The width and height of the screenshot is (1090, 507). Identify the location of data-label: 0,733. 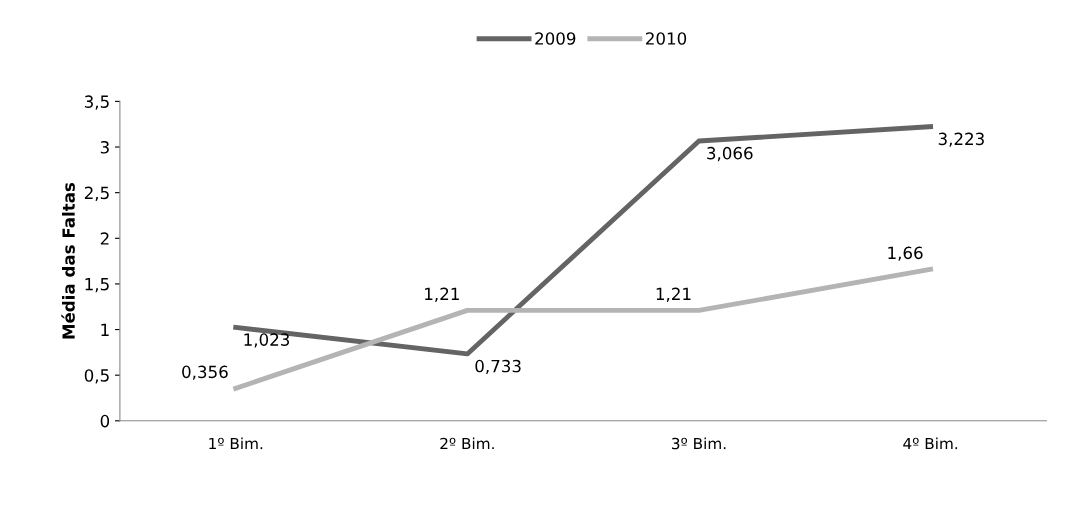
(498, 367).